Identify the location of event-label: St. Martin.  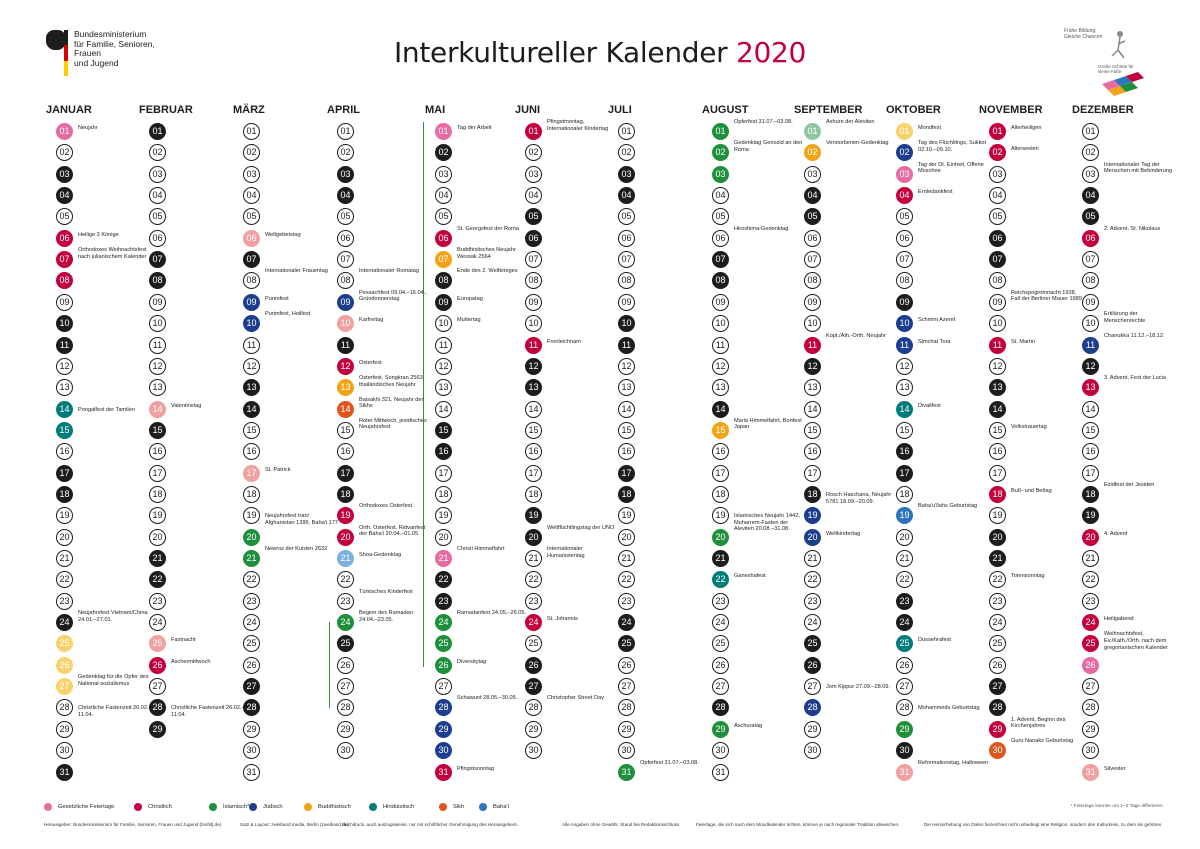
(1023, 341).